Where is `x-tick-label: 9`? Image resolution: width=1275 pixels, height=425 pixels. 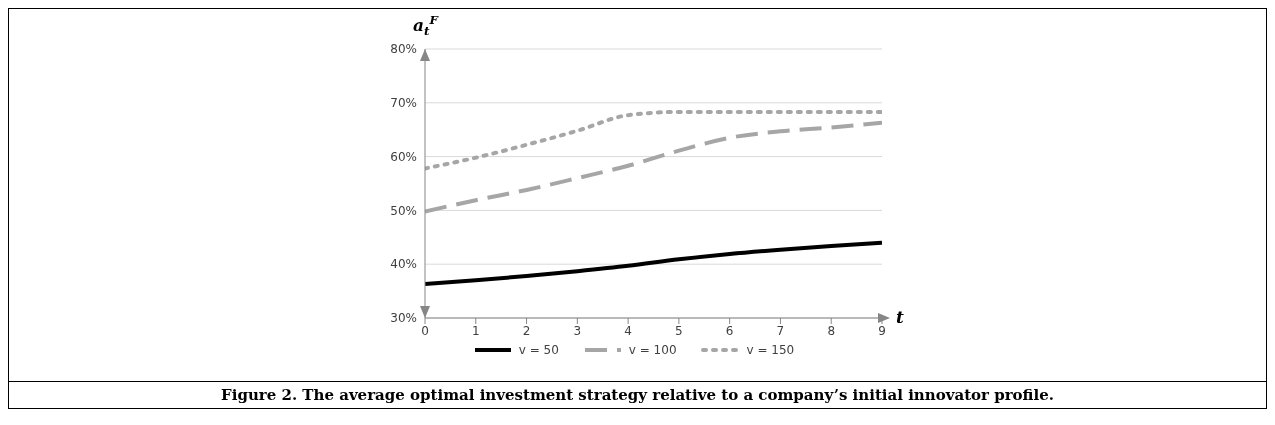 x-tick-label: 9 is located at coordinates (882, 330).